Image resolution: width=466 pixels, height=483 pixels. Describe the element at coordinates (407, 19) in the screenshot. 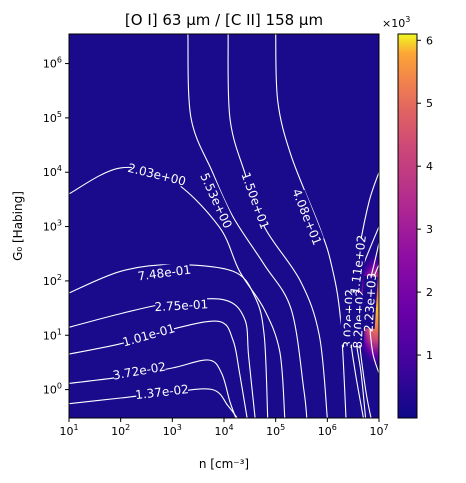

I see `colorbar-multiplier-exponent: 3` at that location.